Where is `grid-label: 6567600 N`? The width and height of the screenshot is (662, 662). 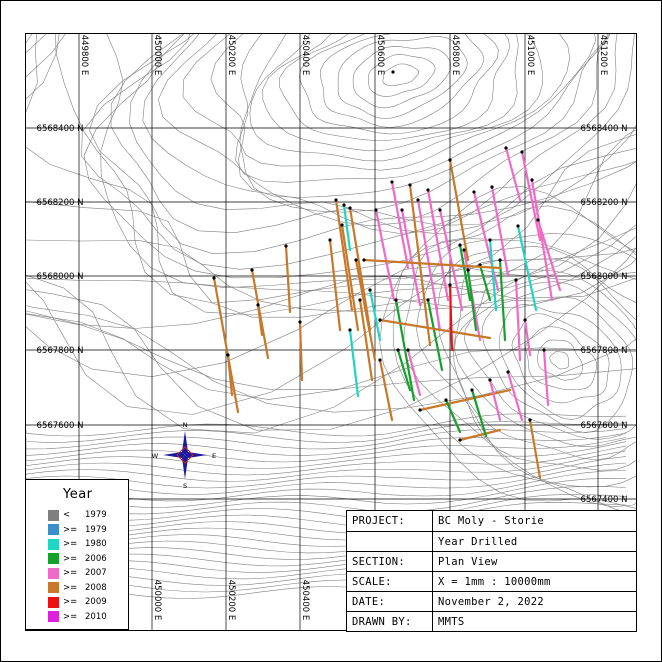
grid-label: 6567600 N is located at coordinates (604, 426).